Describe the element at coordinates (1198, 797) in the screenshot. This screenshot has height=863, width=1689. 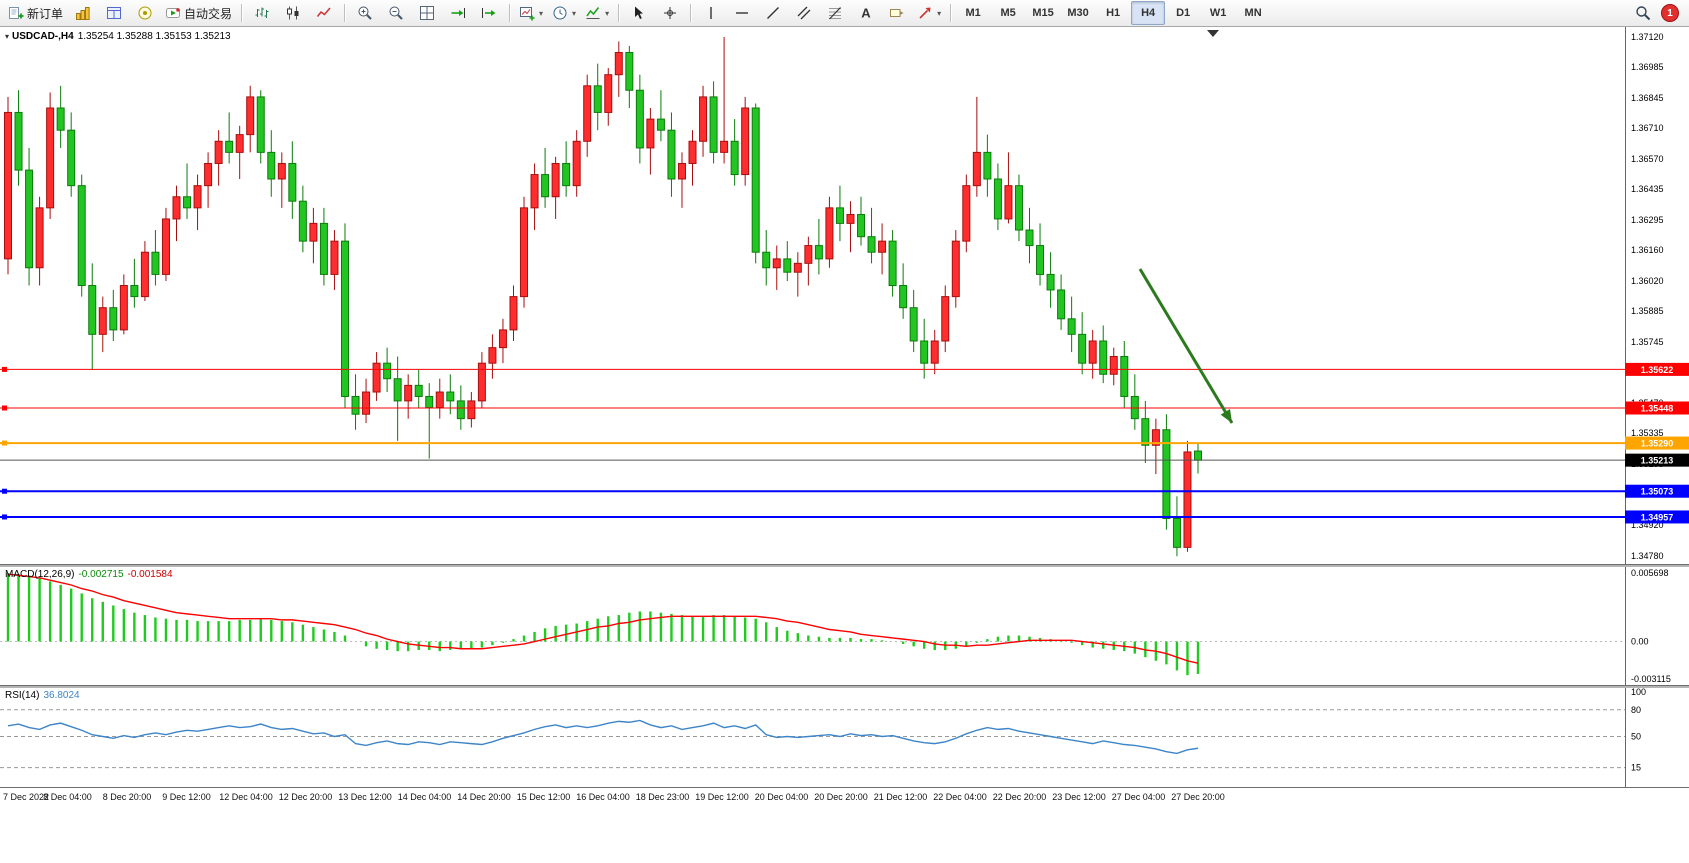
I see `time-label: 27 Dec 20:00` at that location.